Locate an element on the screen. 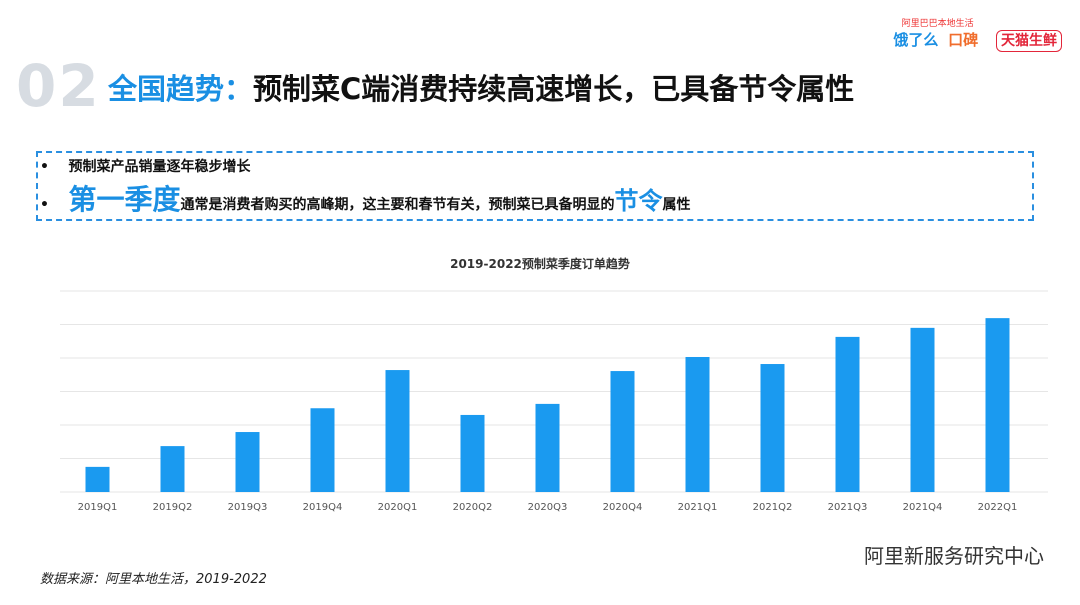 The image size is (1080, 605). title-lead: 全国趋势： is located at coordinates (181, 89).